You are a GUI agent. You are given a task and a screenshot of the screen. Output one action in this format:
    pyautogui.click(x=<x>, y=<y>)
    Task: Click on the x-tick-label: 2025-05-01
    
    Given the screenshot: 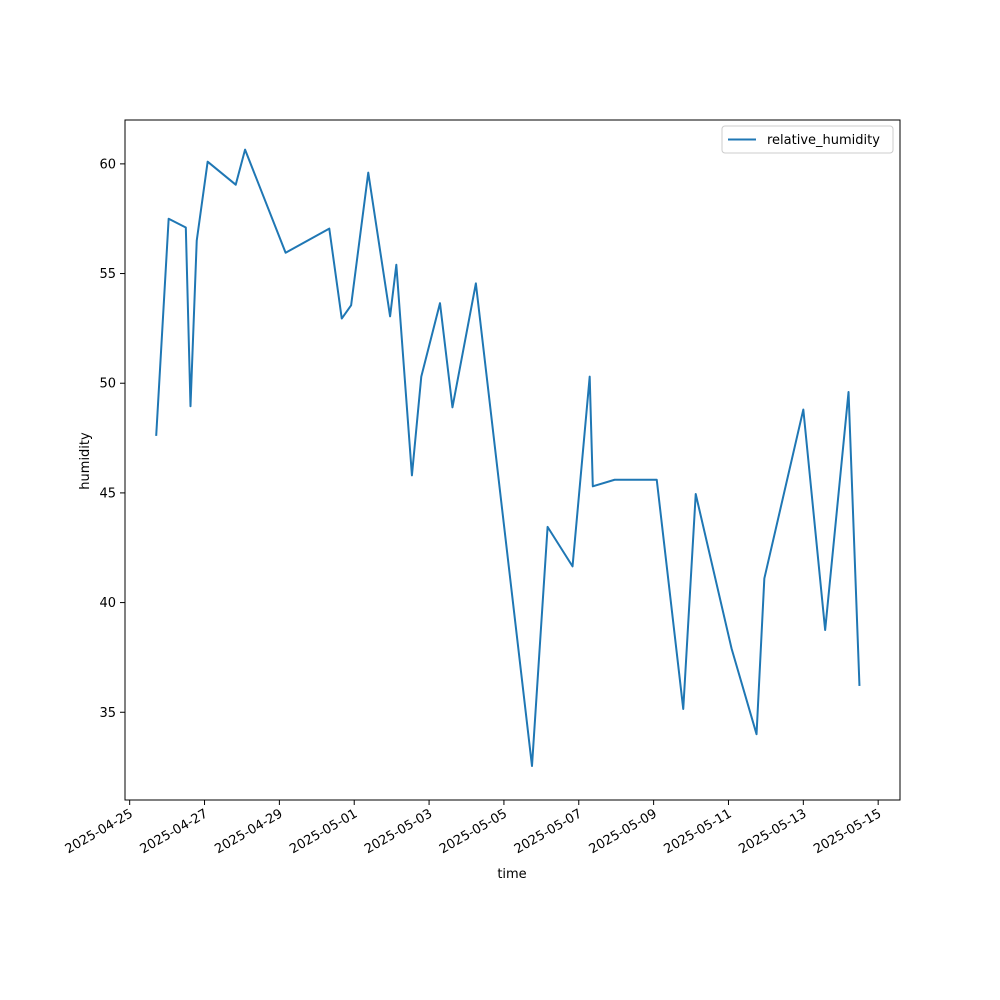 What is the action you would take?
    pyautogui.click(x=323, y=831)
    